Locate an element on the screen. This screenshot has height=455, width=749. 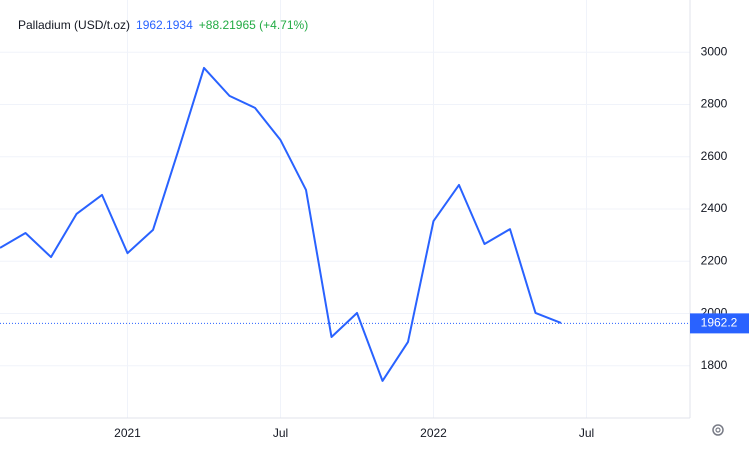
last-price-box is located at coordinates (719, 323).